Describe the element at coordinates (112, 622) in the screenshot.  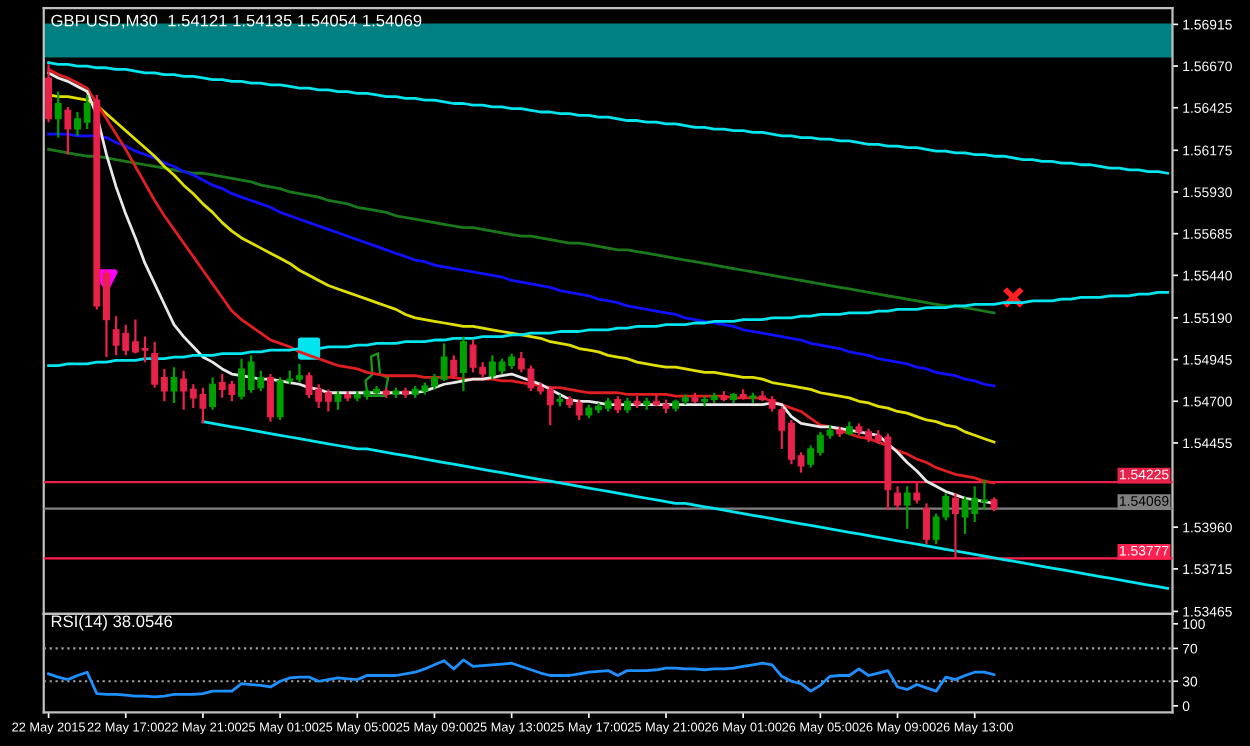
I see `chart-title: RSI(14) 38.0546` at that location.